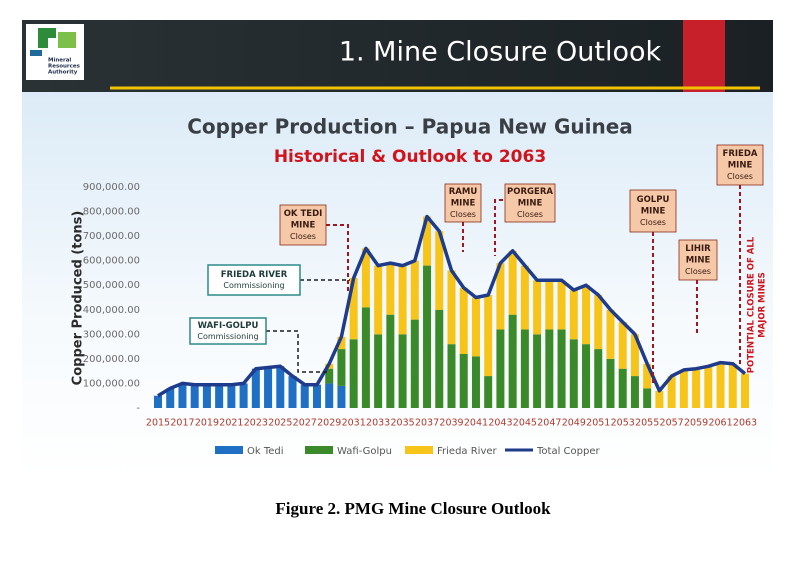 Image resolution: width=800 pixels, height=561 pixels. Describe the element at coordinates (158, 423) in the screenshot. I see `x-tick-label: 2015` at that location.